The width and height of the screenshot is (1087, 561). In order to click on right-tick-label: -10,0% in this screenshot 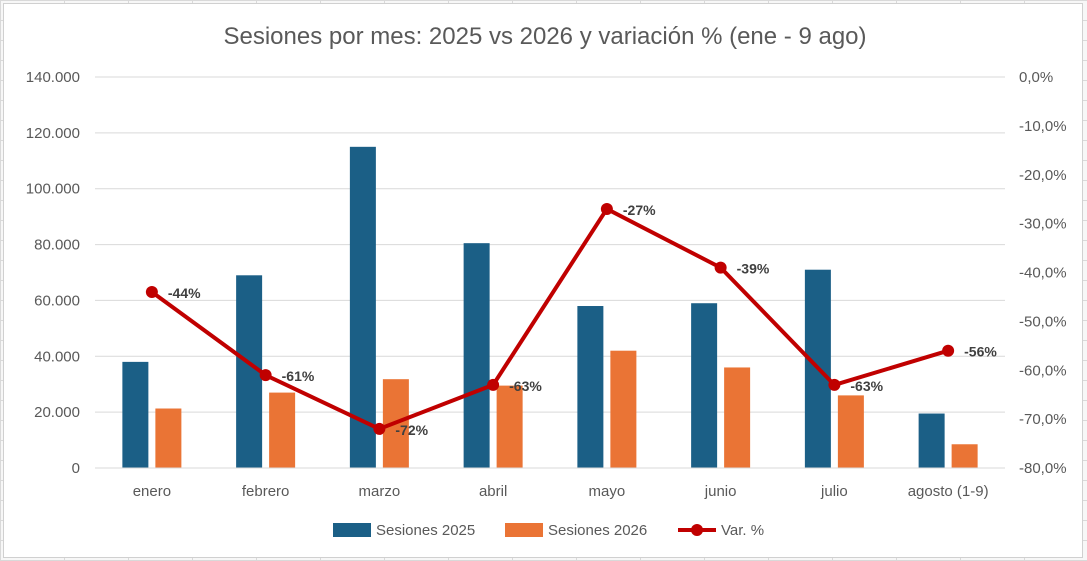, I will do `click(1043, 126)`.